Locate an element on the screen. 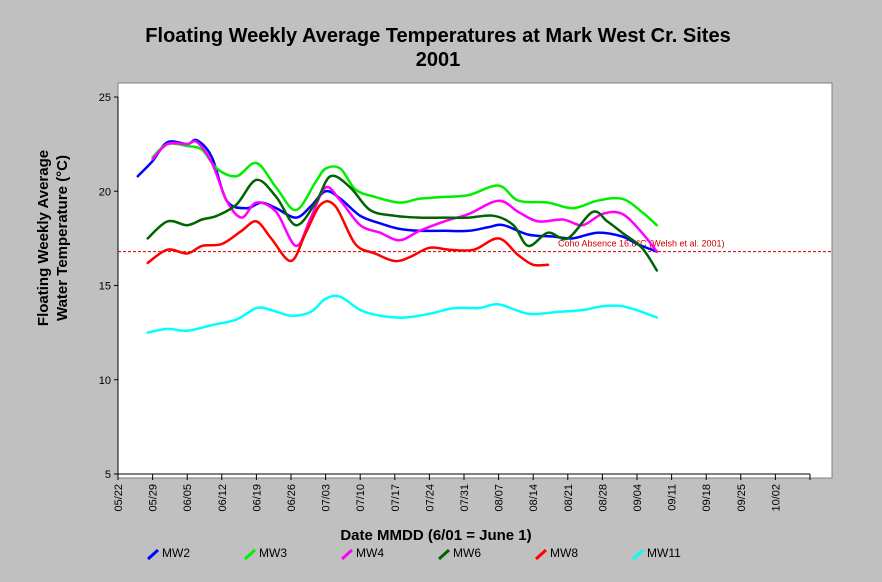 The image size is (882, 582). x-tick-label: 07/03 is located at coordinates (327, 498).